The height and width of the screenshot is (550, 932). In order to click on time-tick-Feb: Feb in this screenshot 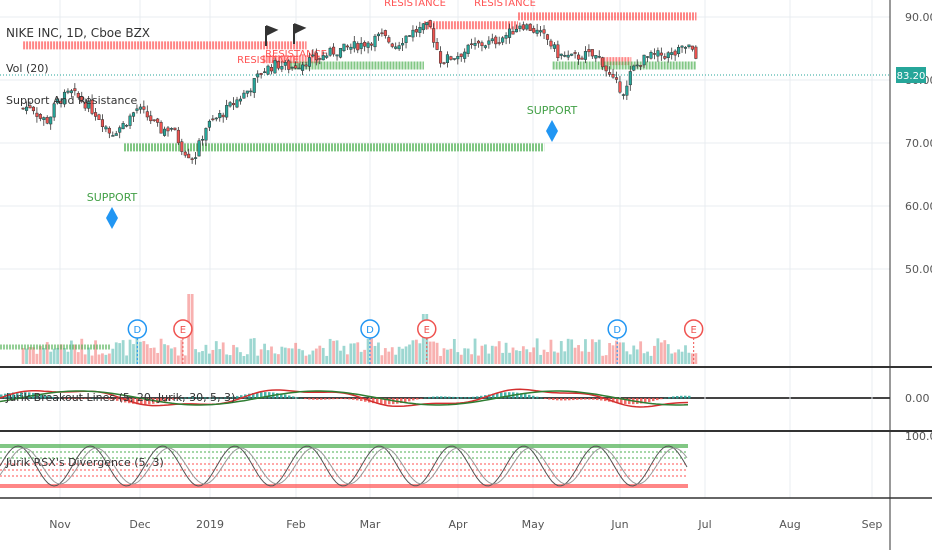, I will do `click(295, 524)`.